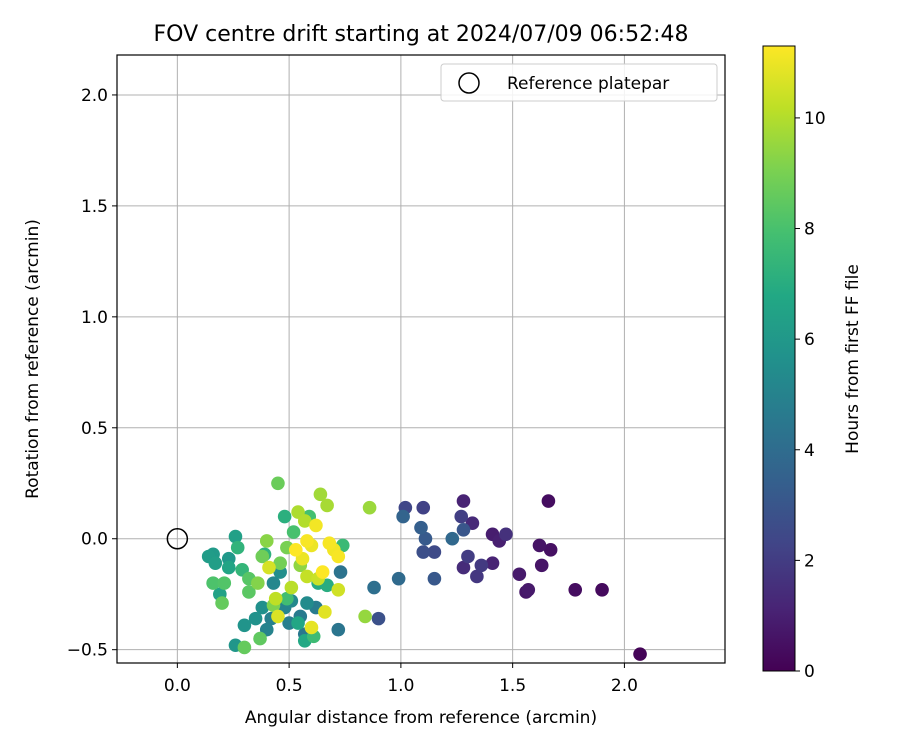  I want to click on x-tick-label: 1.0, so click(400, 686).